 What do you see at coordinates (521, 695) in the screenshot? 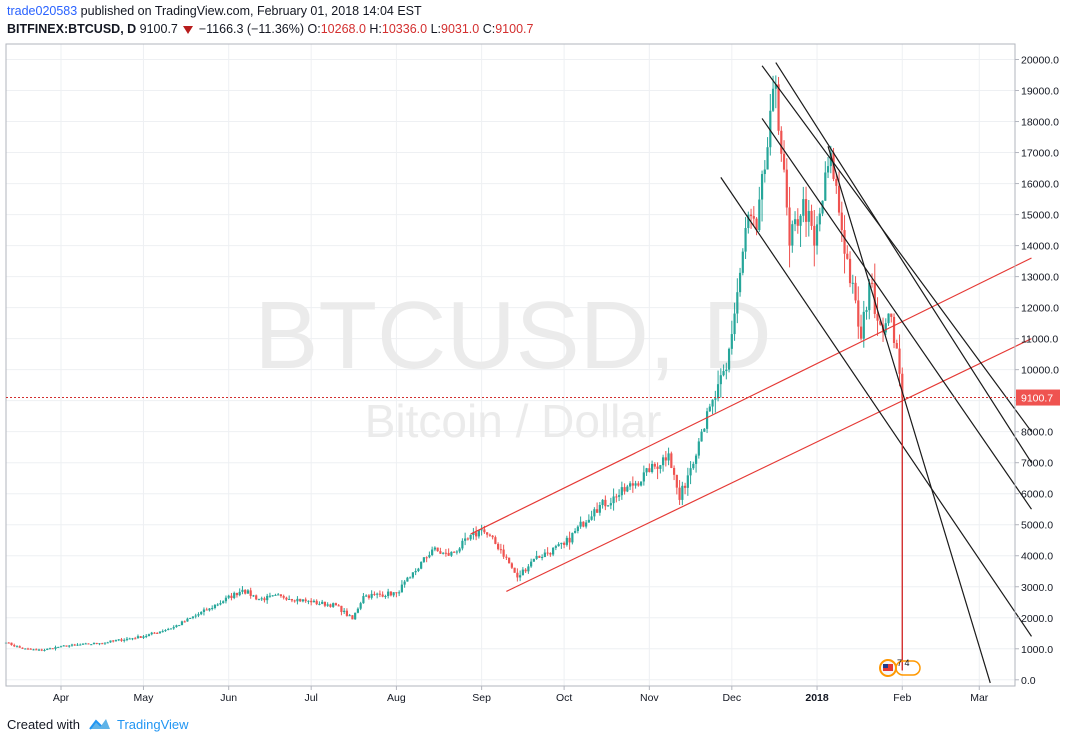
I see `time-axis: Apr May Jun Jul Aug Sep Oct Nov Dec 2018 Feb Mar` at bounding box center [521, 695].